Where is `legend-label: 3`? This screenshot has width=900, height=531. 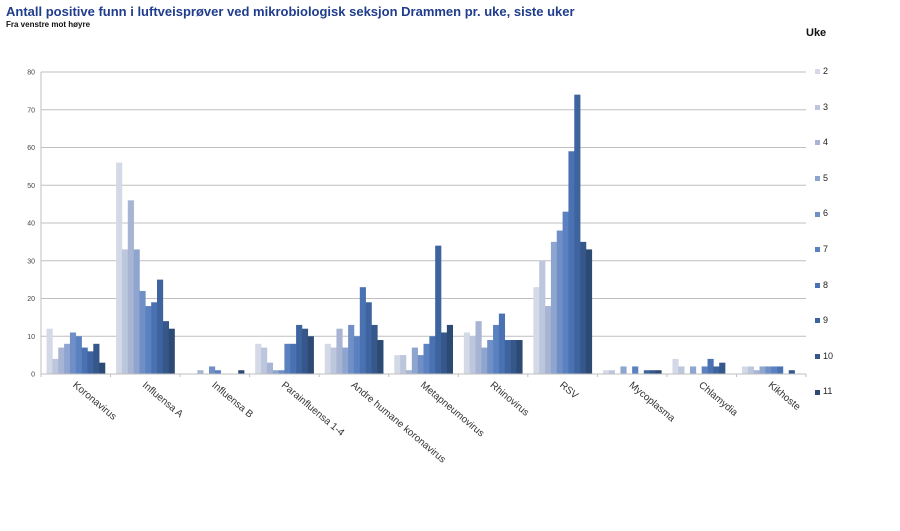
legend-label: 3 is located at coordinates (826, 106).